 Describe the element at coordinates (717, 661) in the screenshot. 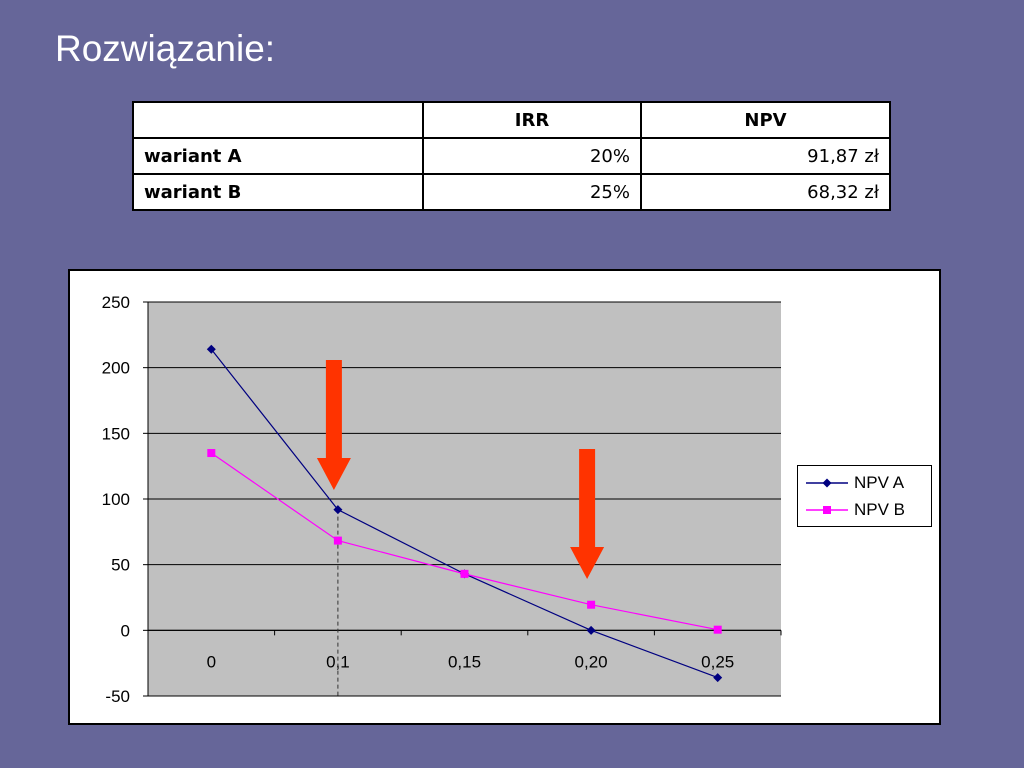

I see `x-tick-label: 0,25` at that location.